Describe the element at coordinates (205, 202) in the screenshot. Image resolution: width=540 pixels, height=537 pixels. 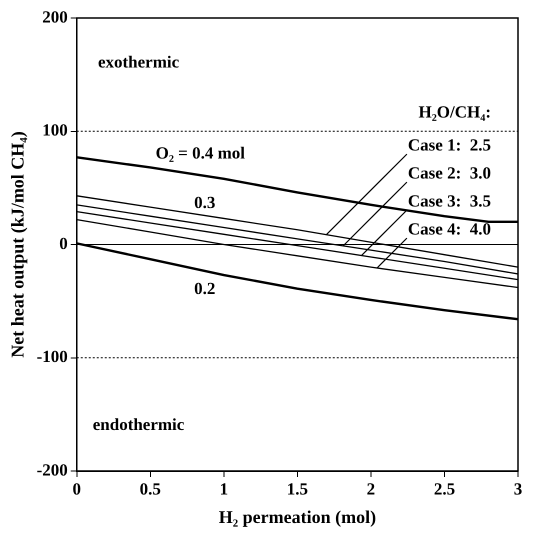
I see `annotation: 0.3` at that location.